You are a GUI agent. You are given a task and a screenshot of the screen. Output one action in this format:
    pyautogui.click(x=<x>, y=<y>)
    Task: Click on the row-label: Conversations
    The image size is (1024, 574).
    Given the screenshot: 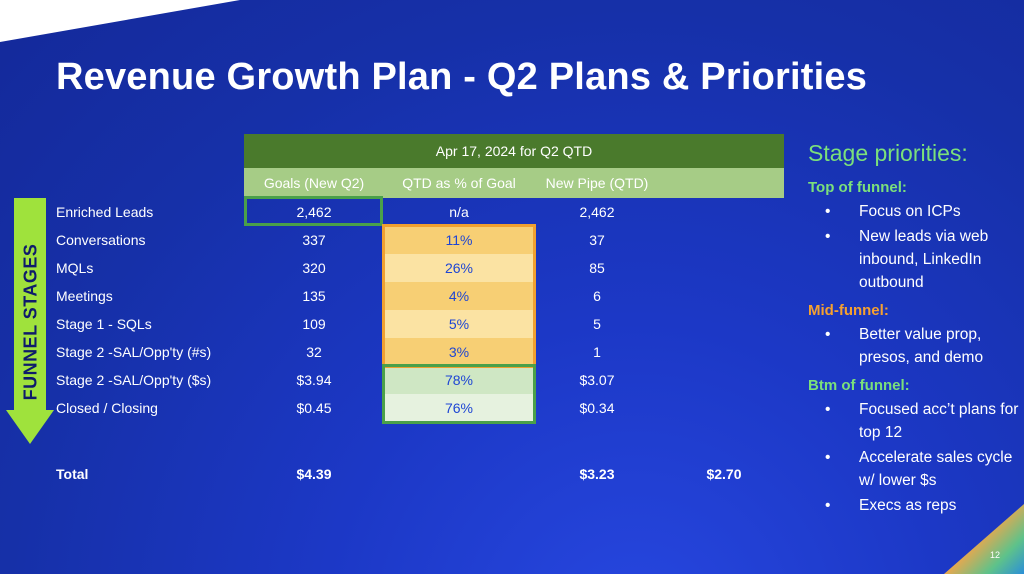 What is the action you would take?
    pyautogui.click(x=101, y=240)
    